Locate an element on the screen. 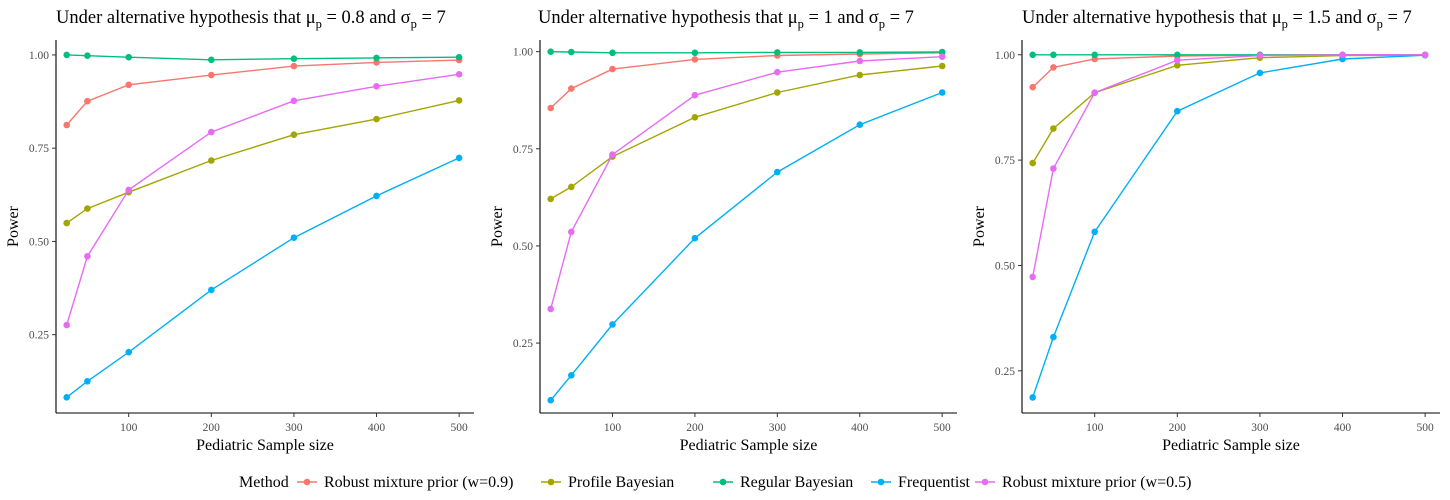 The image size is (1450, 500). title-mu-value: = 1.5 and is located at coordinates (1327, 18).